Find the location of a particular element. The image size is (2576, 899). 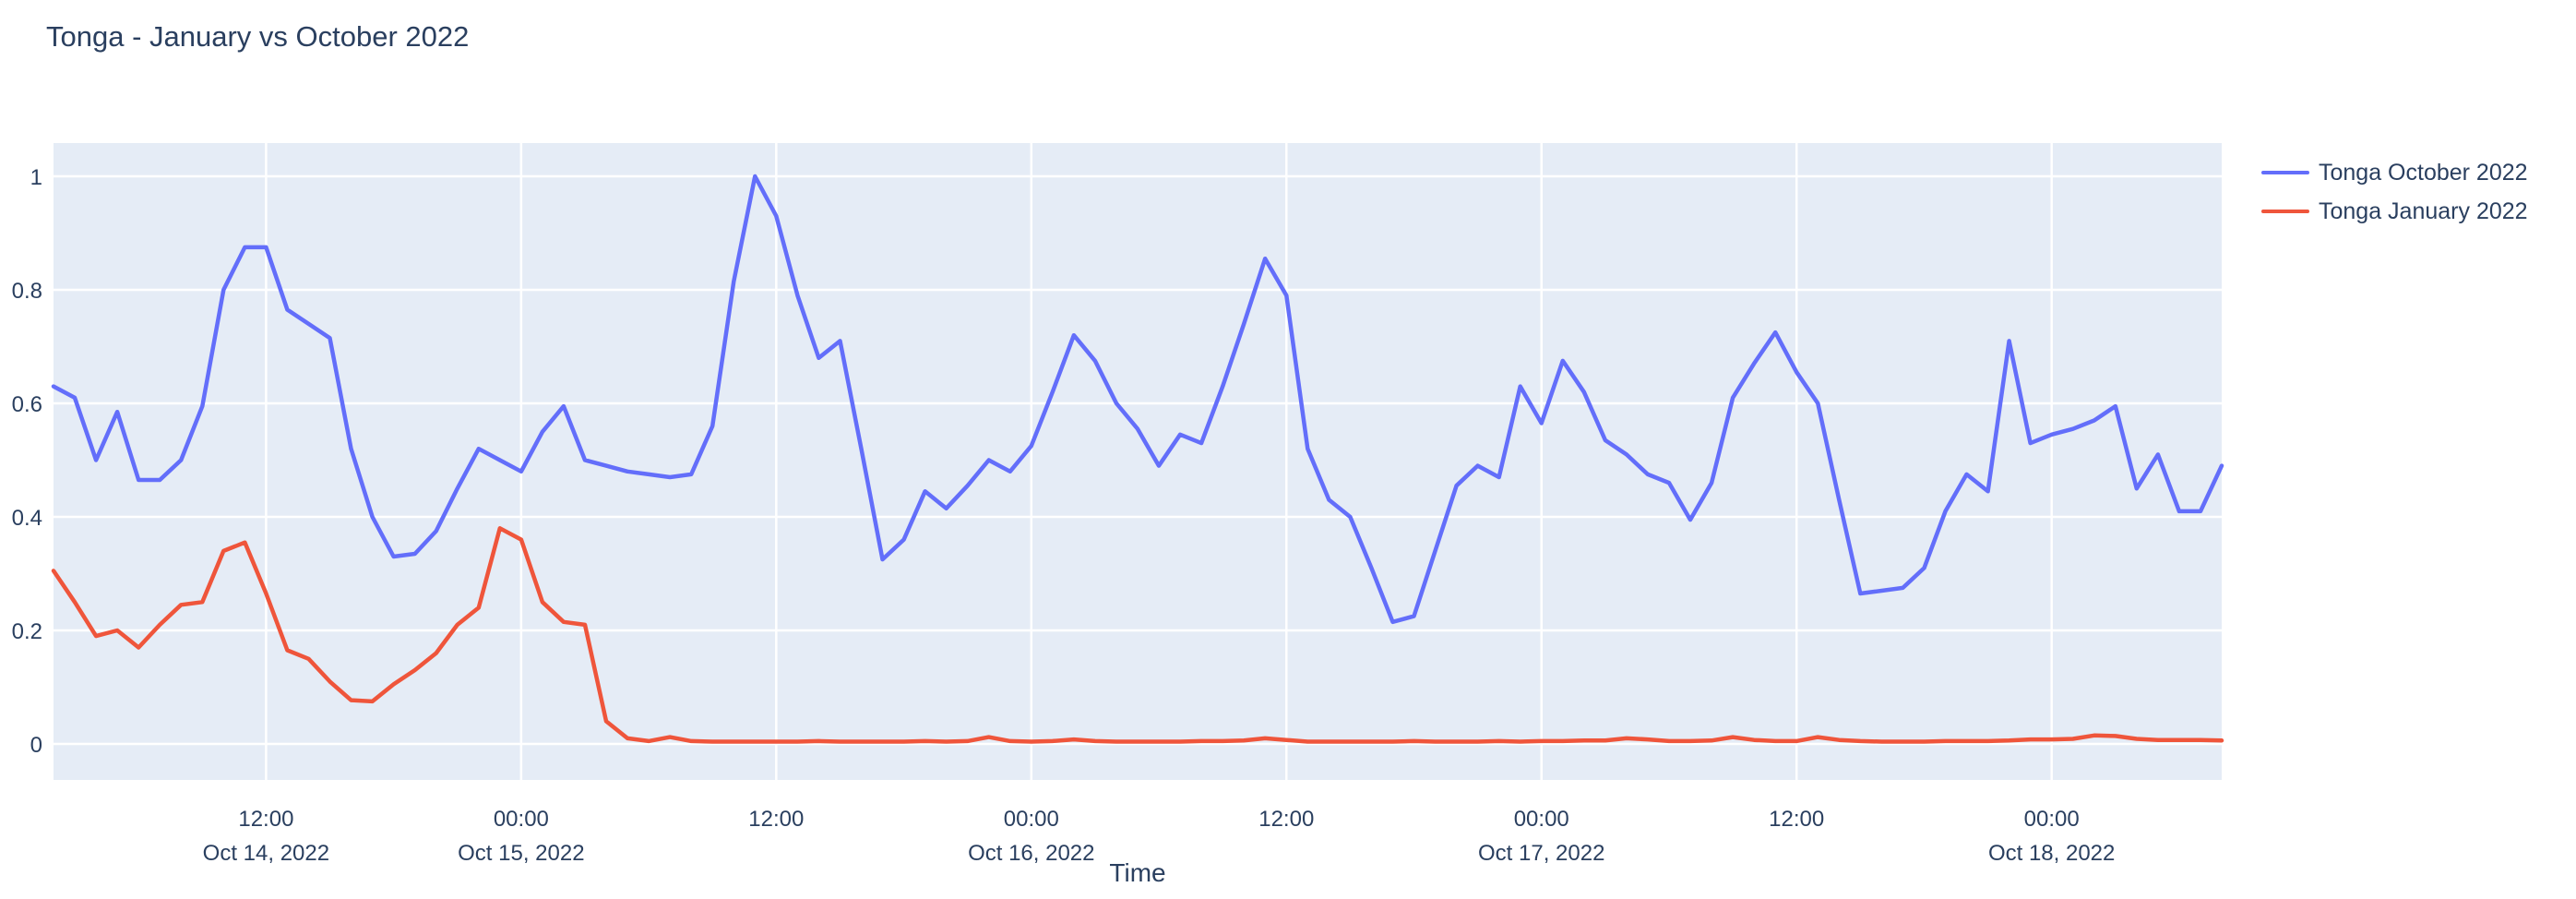

y-tick-label: 0.8 is located at coordinates (27, 291).